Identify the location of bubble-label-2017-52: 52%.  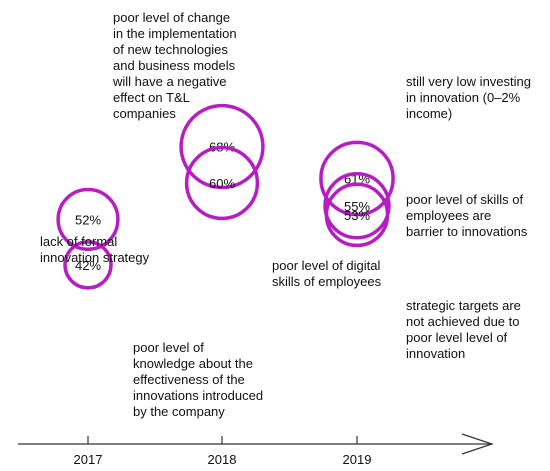
(88, 219).